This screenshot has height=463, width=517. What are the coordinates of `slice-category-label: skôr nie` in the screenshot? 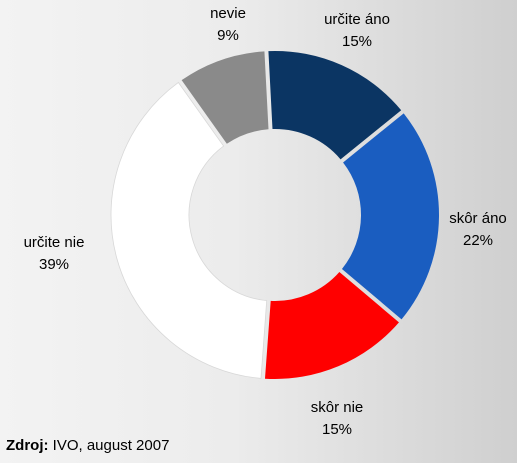 It's located at (337, 407).